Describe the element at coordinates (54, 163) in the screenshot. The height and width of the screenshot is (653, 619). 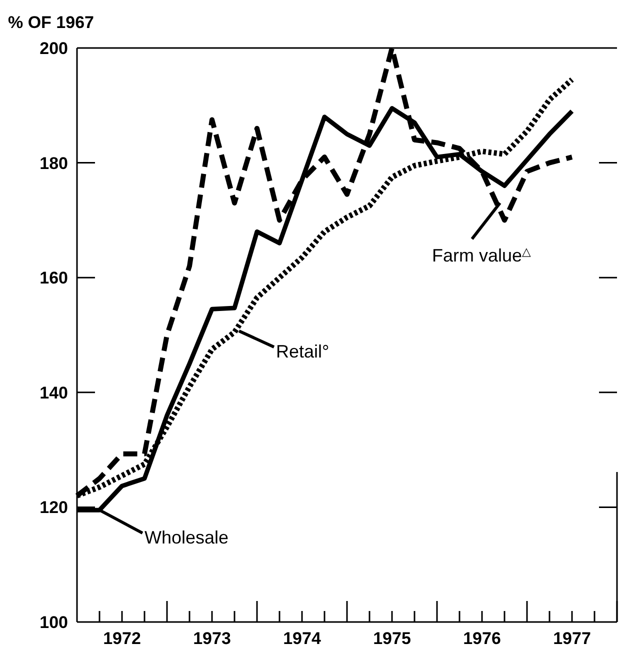
I see `y-tick-label: 180` at that location.